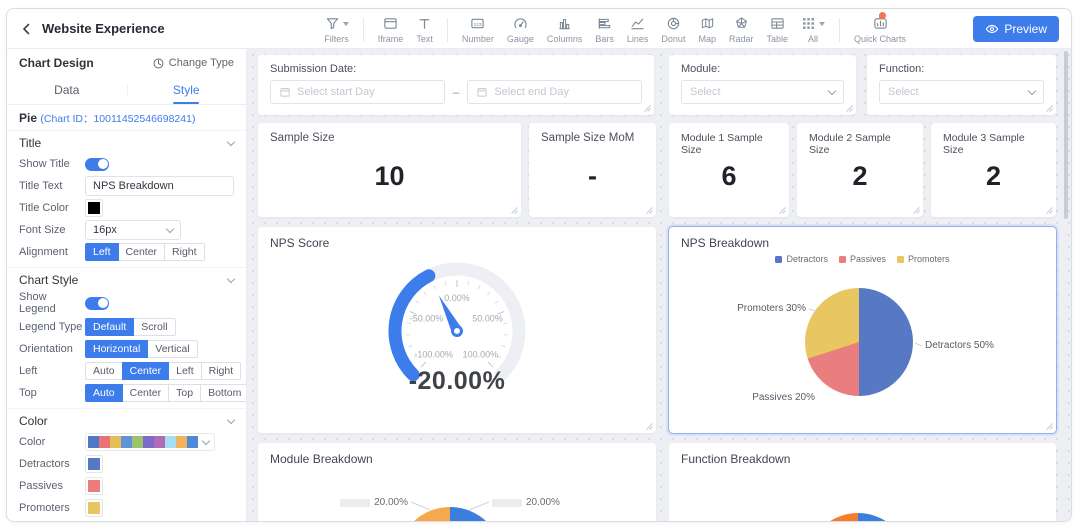 The image size is (1080, 532). Describe the element at coordinates (94, 464) in the screenshot. I see `detractors-color-swatch` at that location.